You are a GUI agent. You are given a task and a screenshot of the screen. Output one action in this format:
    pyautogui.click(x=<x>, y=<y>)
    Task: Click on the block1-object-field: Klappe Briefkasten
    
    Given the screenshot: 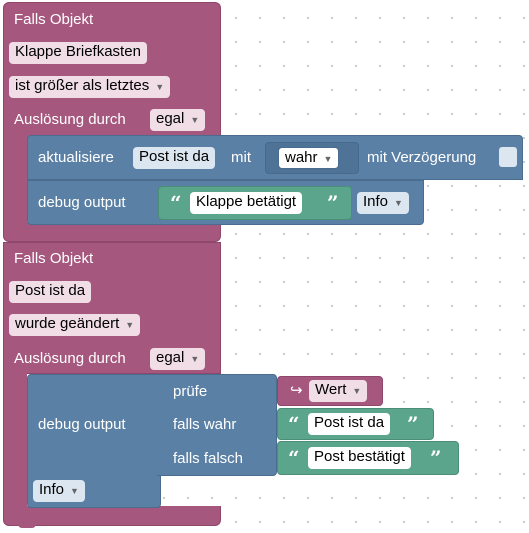 What is the action you would take?
    pyautogui.click(x=78, y=53)
    